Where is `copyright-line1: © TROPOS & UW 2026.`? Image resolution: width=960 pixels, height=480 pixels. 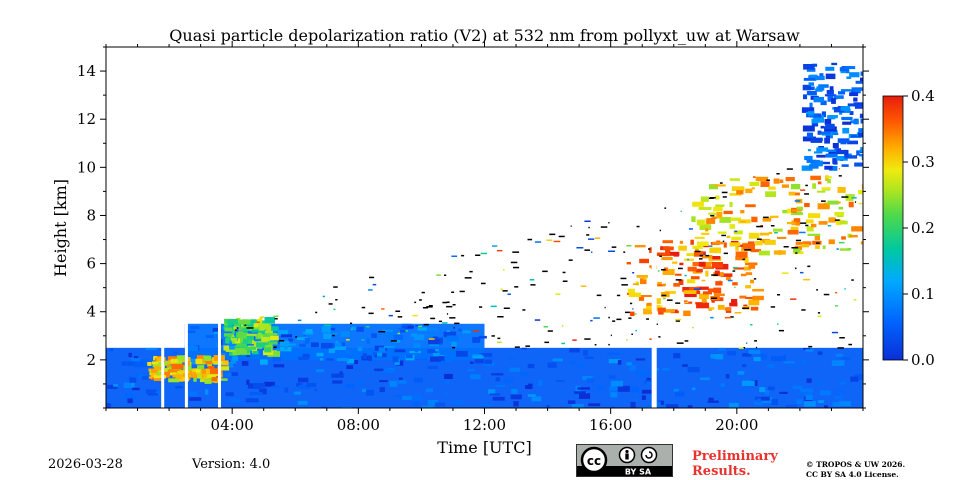 copyright-line1: © TROPOS & UW 2026. is located at coordinates (856, 464).